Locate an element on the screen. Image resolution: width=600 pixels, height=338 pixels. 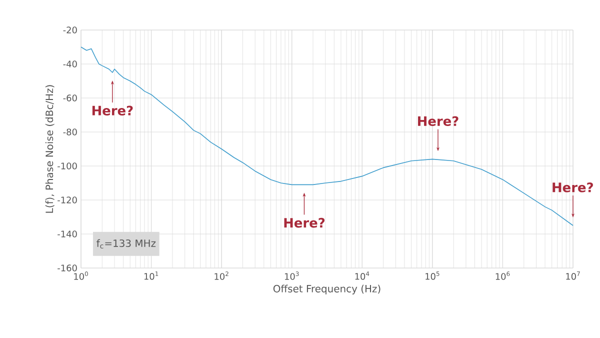
x-axis-title: Offset Frequency (Hz) is located at coordinates (326, 289).